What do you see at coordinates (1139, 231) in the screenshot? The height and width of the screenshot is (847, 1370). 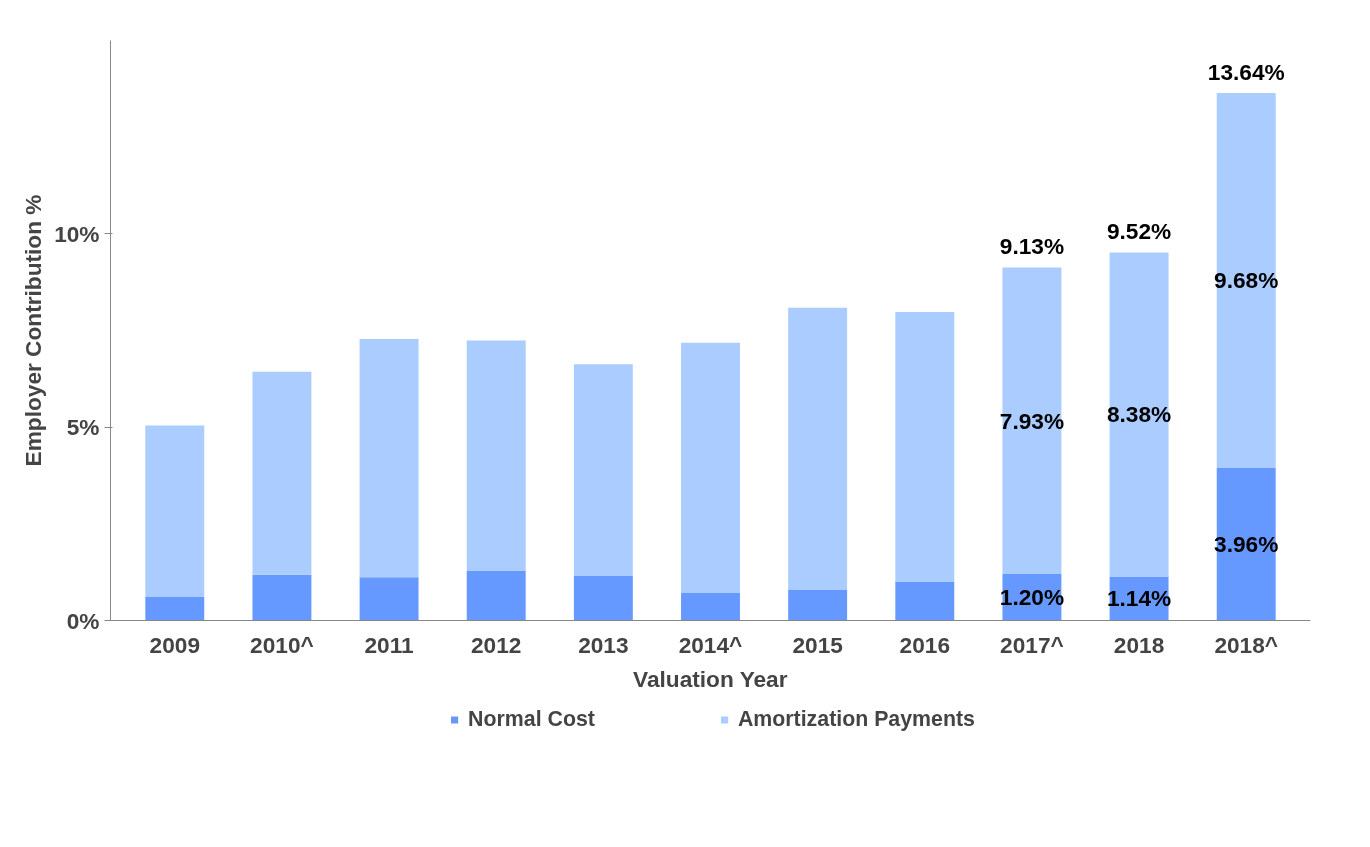 I see `total-label: 9.52%` at bounding box center [1139, 231].